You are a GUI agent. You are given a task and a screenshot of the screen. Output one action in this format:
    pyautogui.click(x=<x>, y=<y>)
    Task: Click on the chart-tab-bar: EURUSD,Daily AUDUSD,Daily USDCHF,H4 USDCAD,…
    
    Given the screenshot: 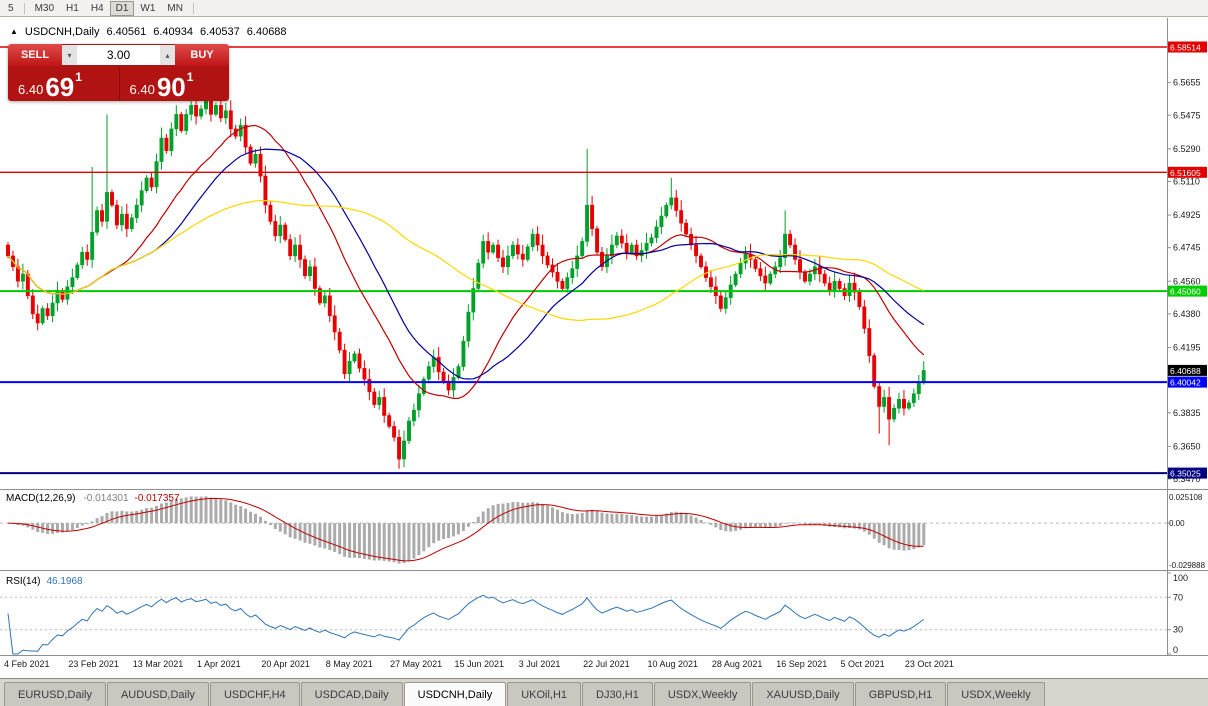 What is the action you would take?
    pyautogui.click(x=604, y=692)
    